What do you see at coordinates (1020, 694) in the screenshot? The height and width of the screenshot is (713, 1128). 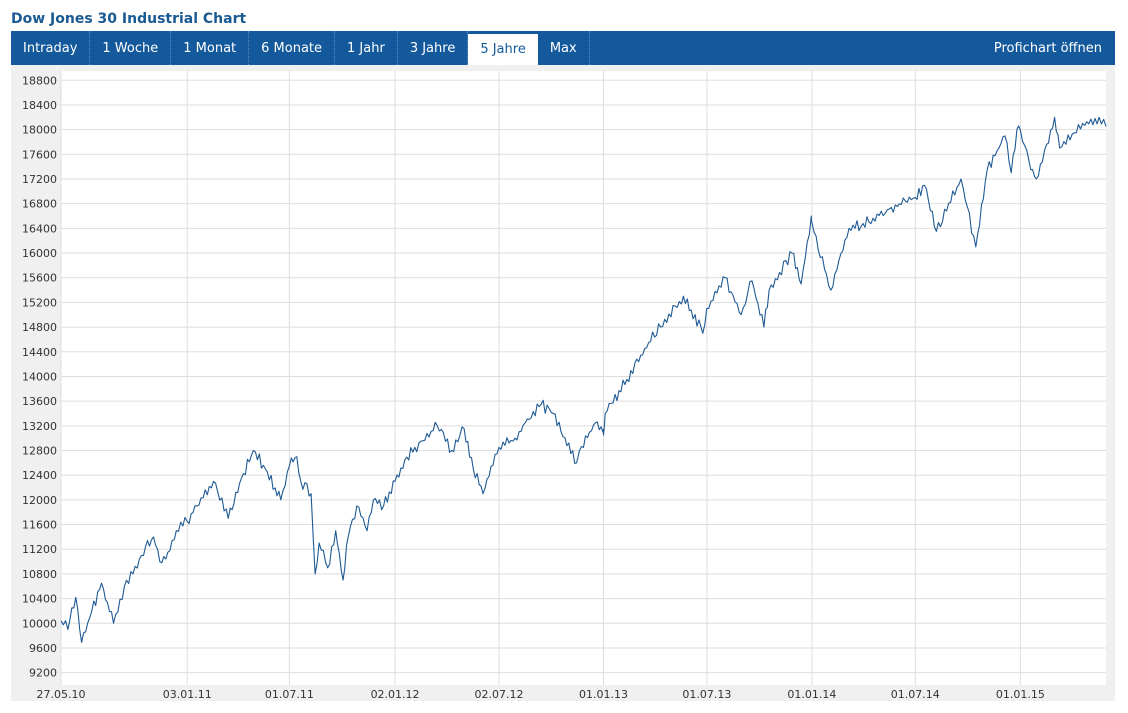 I see `x-tick-label: 01.01.15` at bounding box center [1020, 694].